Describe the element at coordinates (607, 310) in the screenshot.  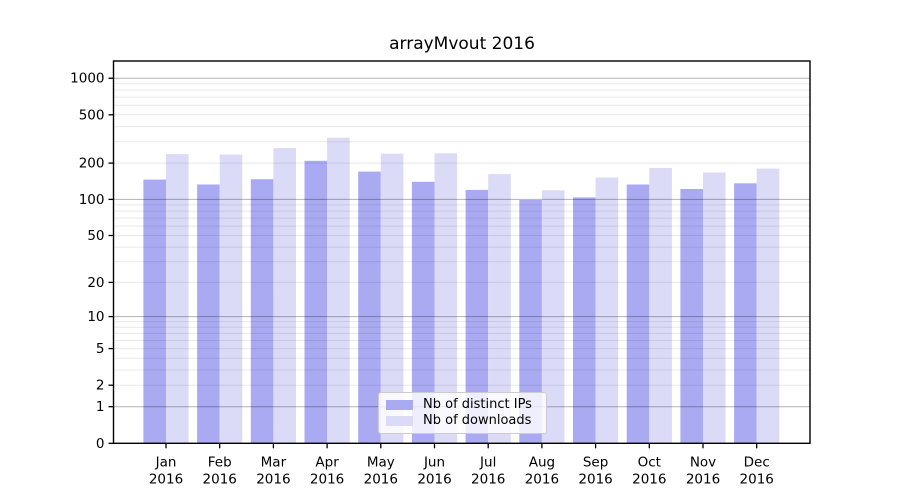
I see `bar-sep-series1` at that location.